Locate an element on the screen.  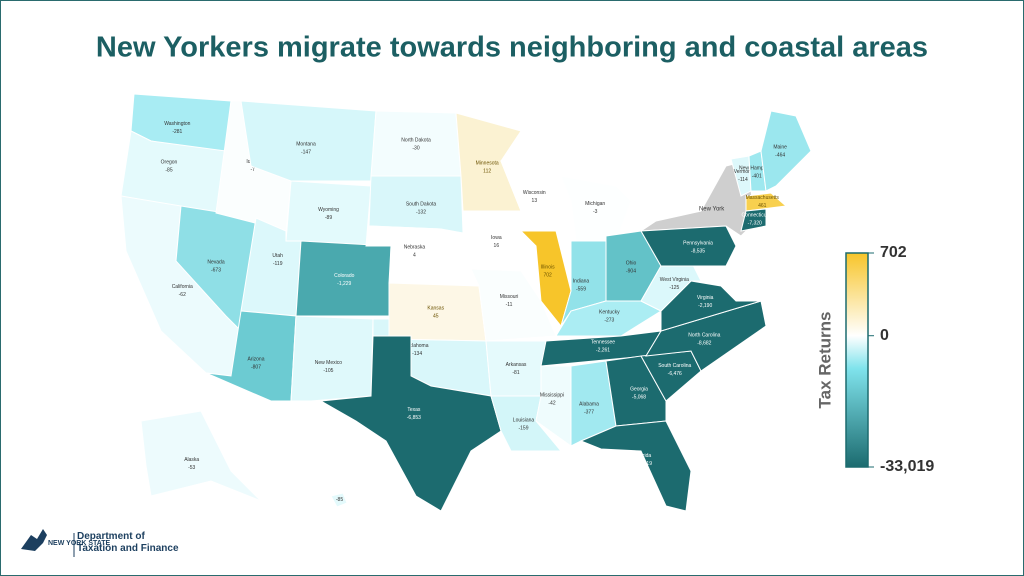
state-name: Virginia is located at coordinates (705, 298).